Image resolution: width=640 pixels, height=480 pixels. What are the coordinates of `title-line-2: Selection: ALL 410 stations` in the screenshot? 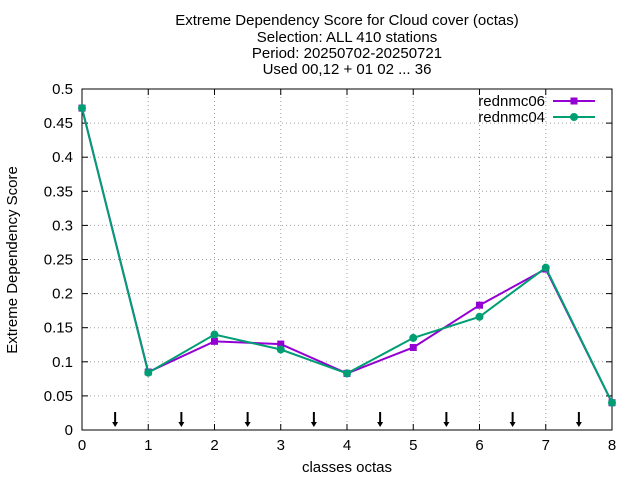 It's located at (347, 37).